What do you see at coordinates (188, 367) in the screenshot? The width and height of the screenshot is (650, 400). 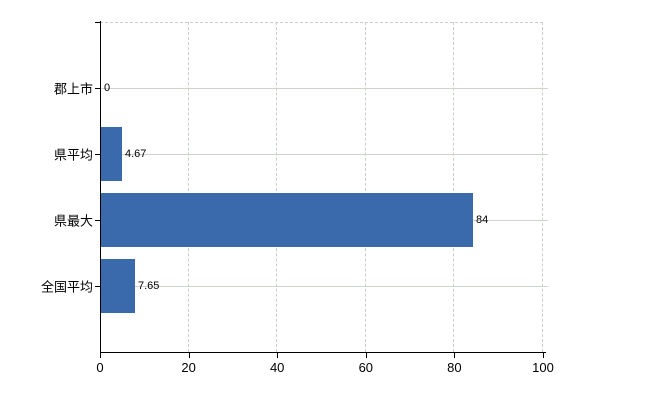 I see `x-axis-tick-label: 20` at bounding box center [188, 367].